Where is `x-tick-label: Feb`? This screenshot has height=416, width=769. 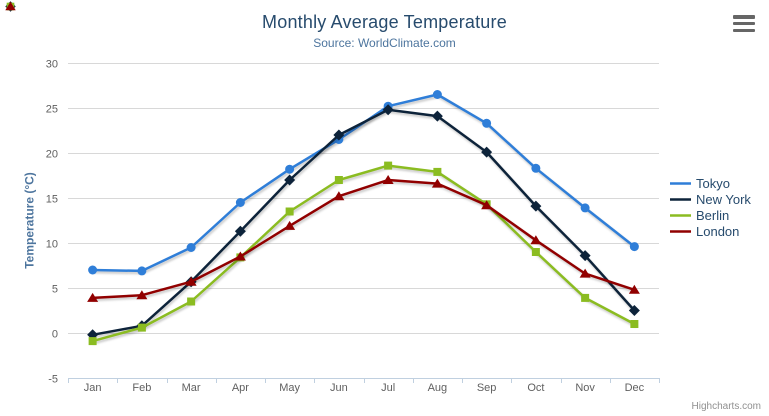 x-tick-label: Feb is located at coordinates (141, 388).